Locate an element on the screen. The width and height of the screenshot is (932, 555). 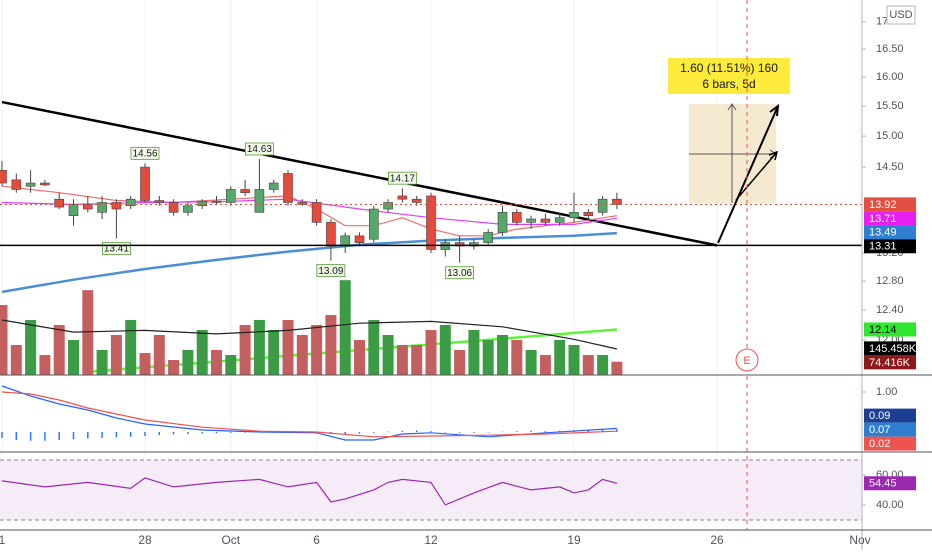
y-tick-label: 15.50 is located at coordinates (890, 106).